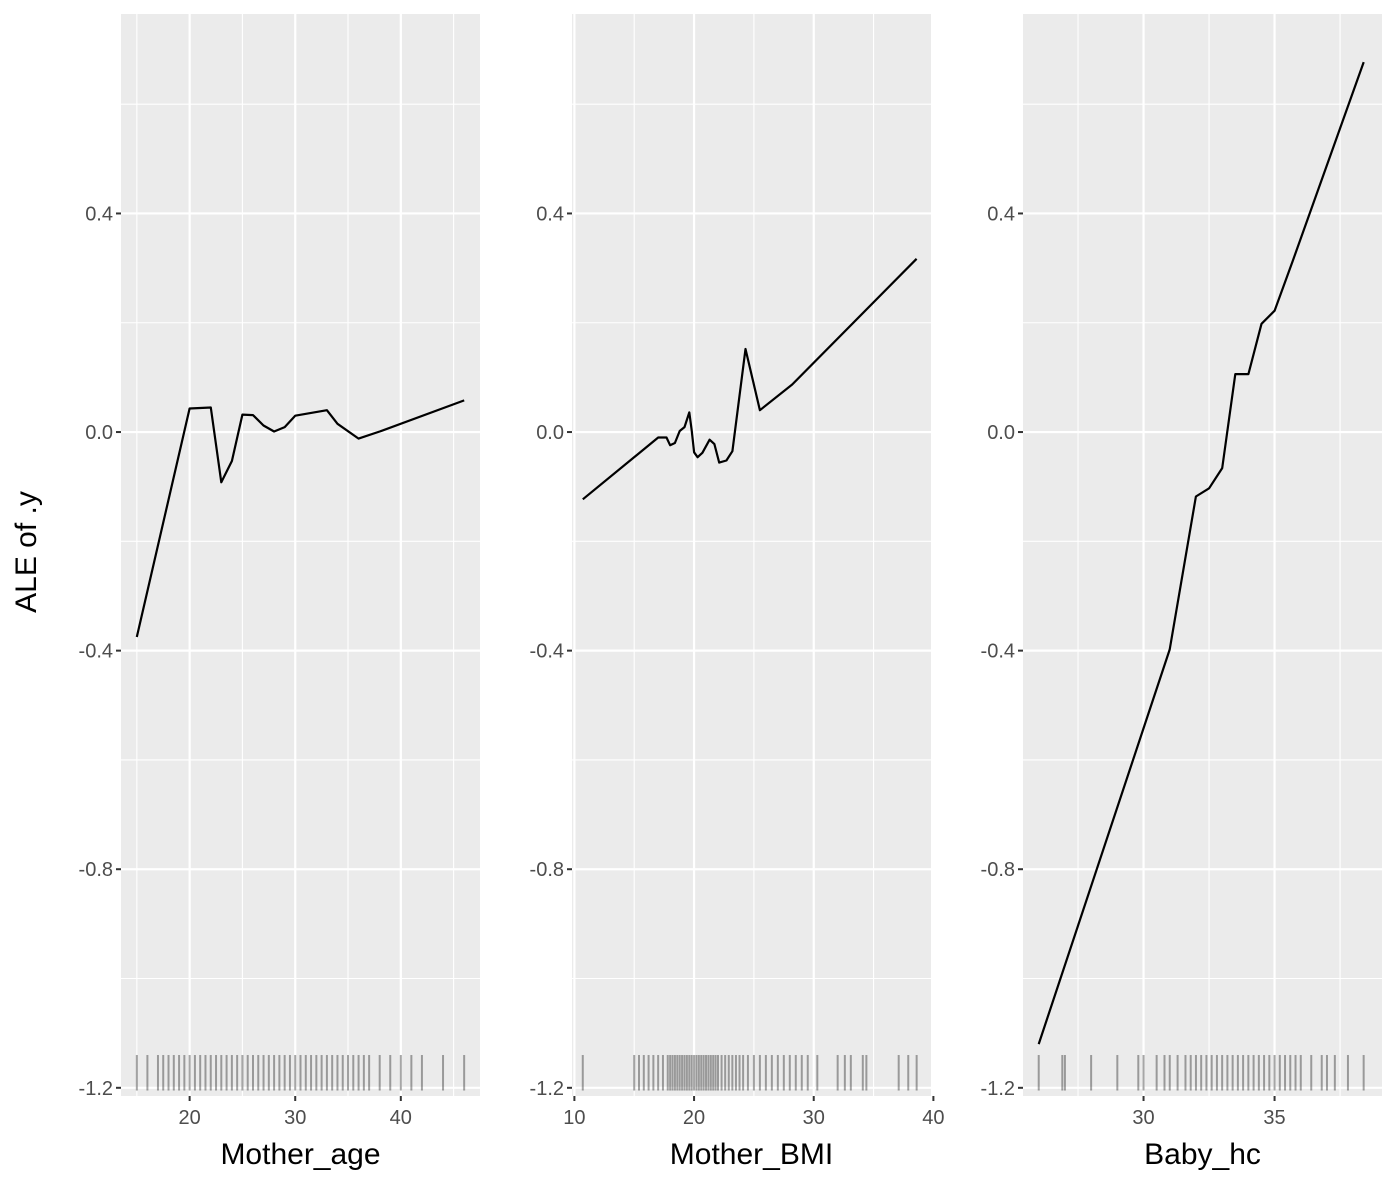 Image resolution: width=1400 pixels, height=1186 pixels. What do you see at coordinates (26, 552) in the screenshot?
I see `y-axis-title: ALE of .y` at bounding box center [26, 552].